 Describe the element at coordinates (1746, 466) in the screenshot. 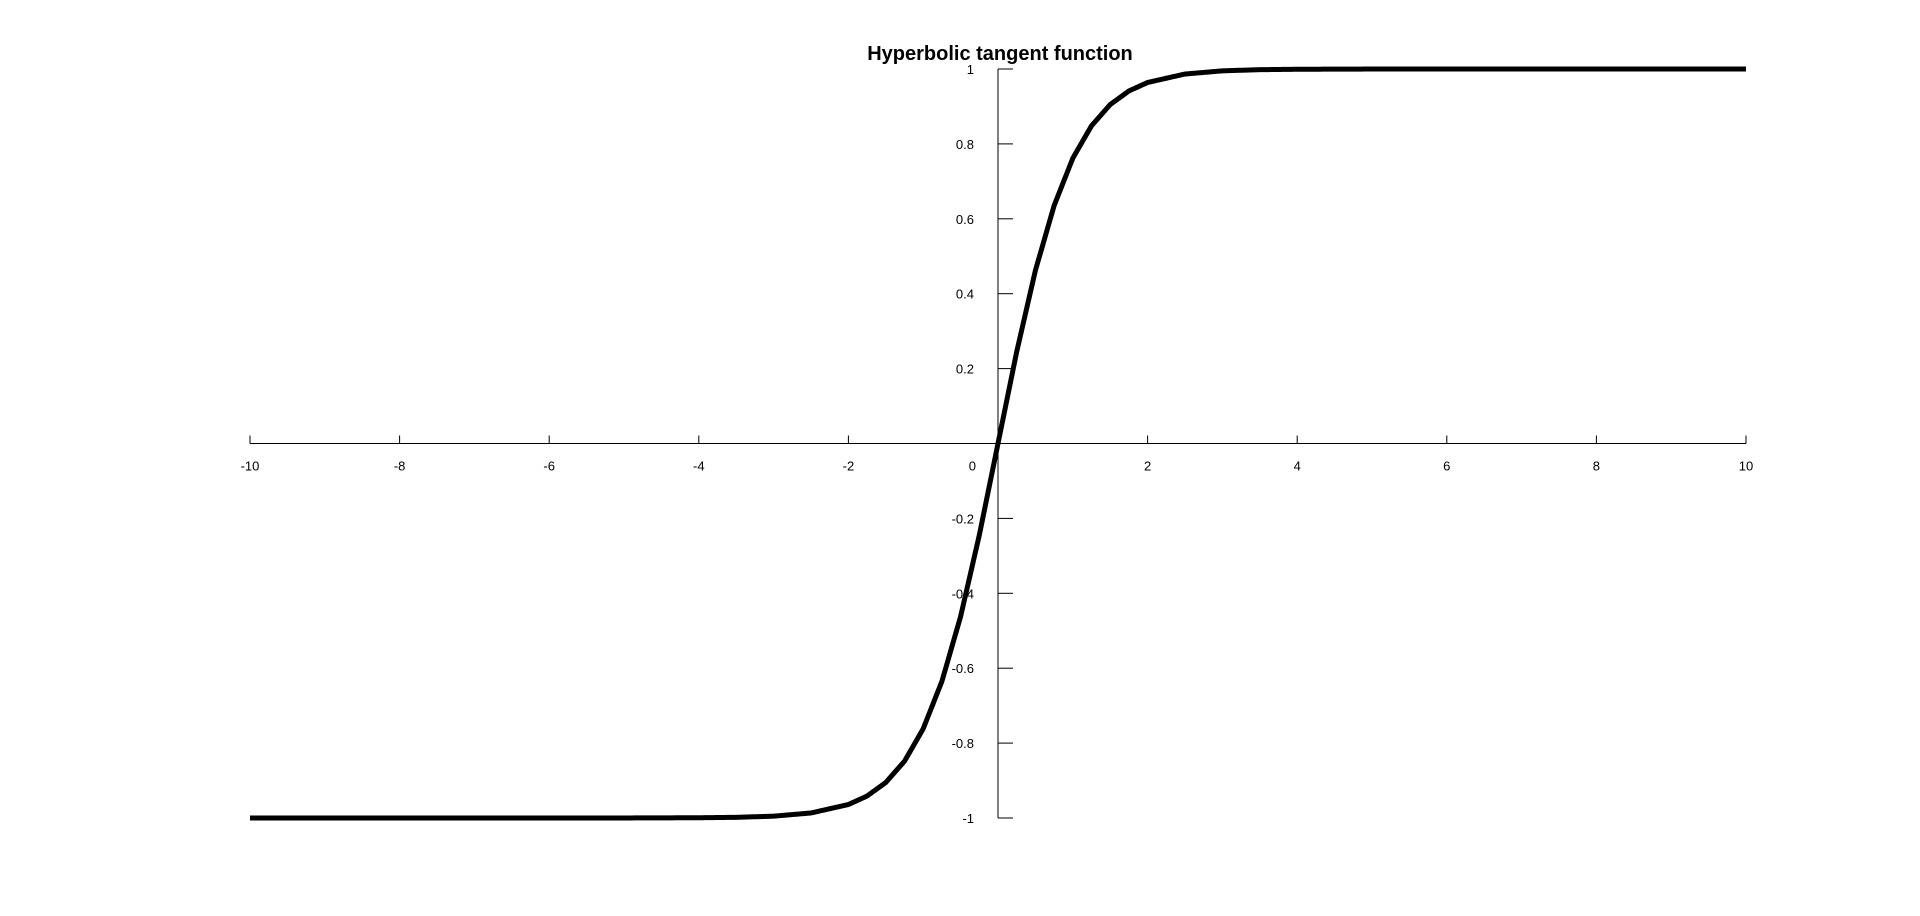

I see `x-tick-label: 10` at that location.